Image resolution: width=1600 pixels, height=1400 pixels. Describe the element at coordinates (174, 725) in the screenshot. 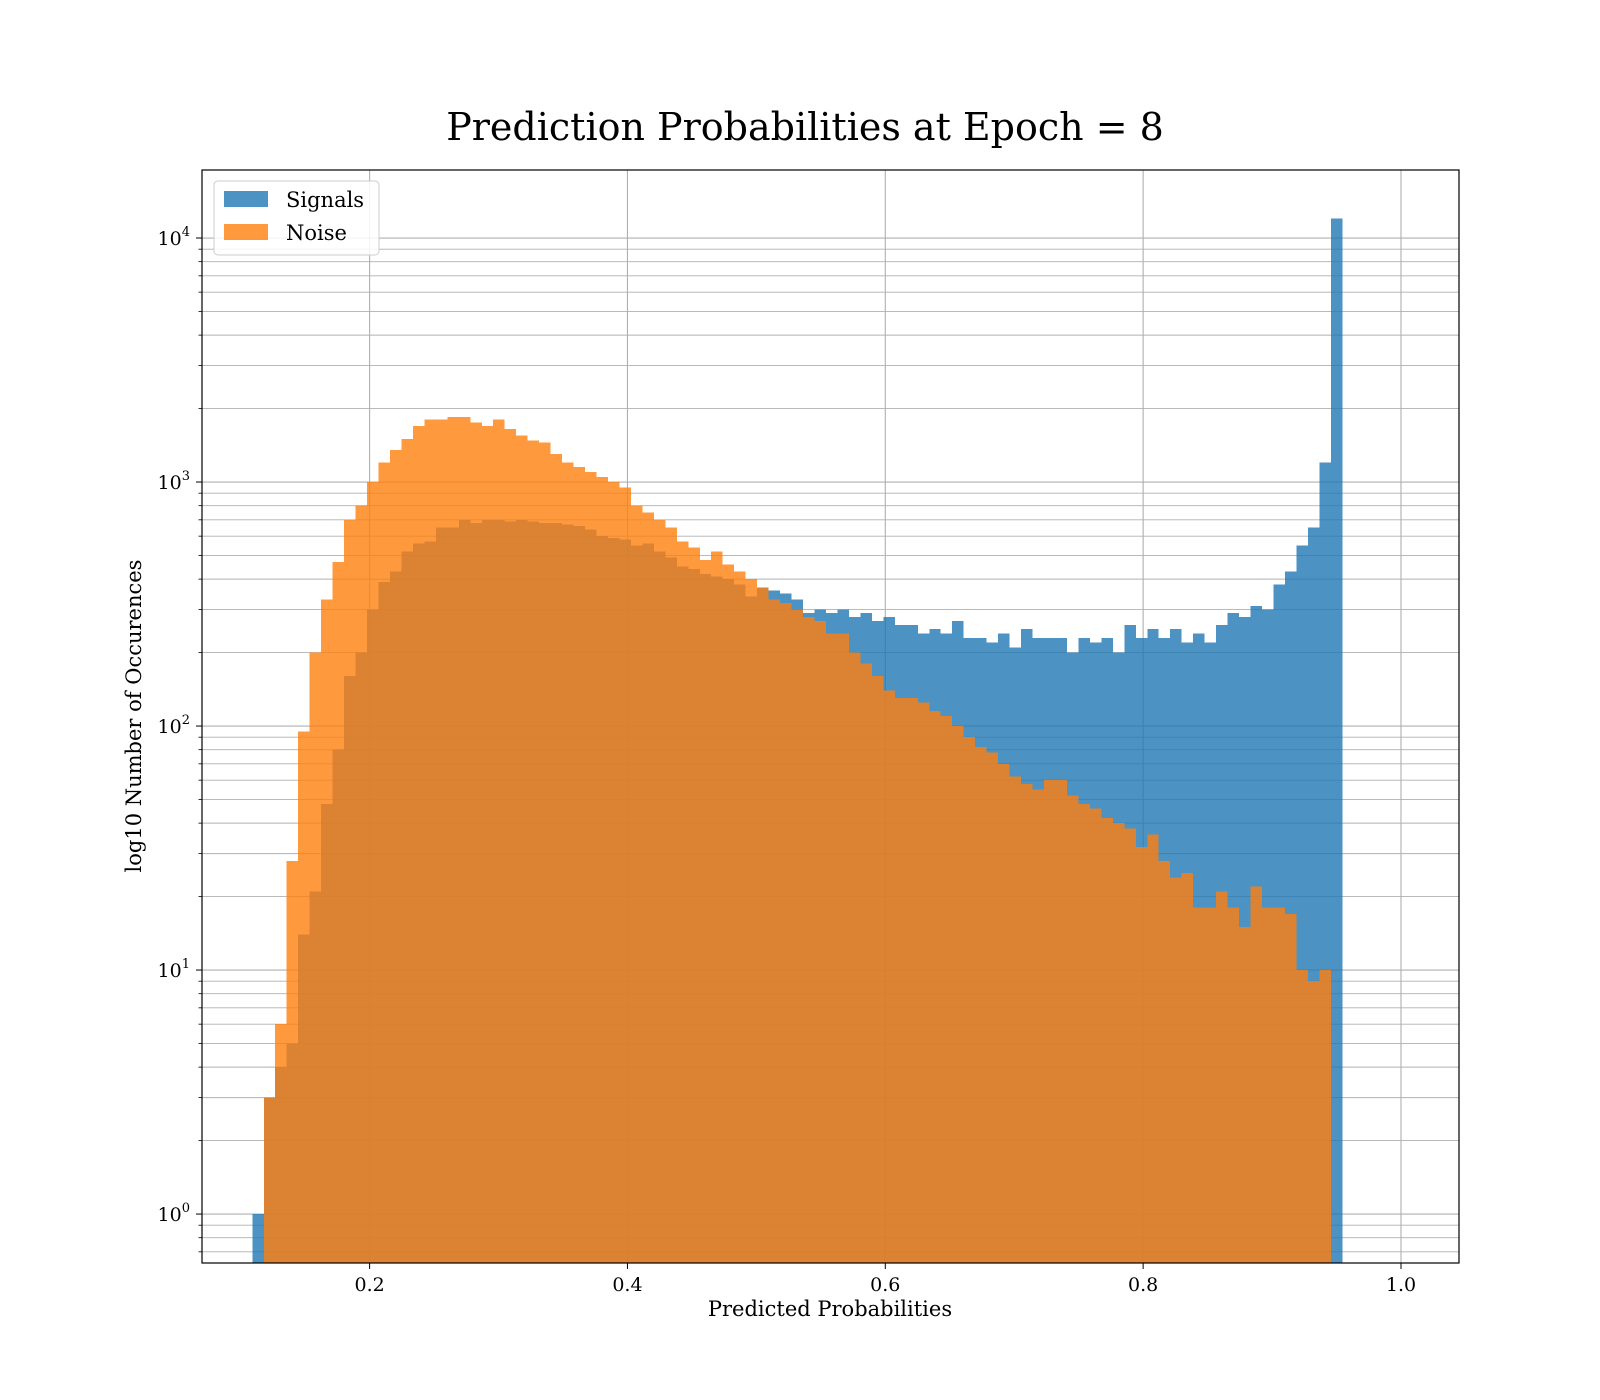

I see `y-tick-label: 10²` at that location.